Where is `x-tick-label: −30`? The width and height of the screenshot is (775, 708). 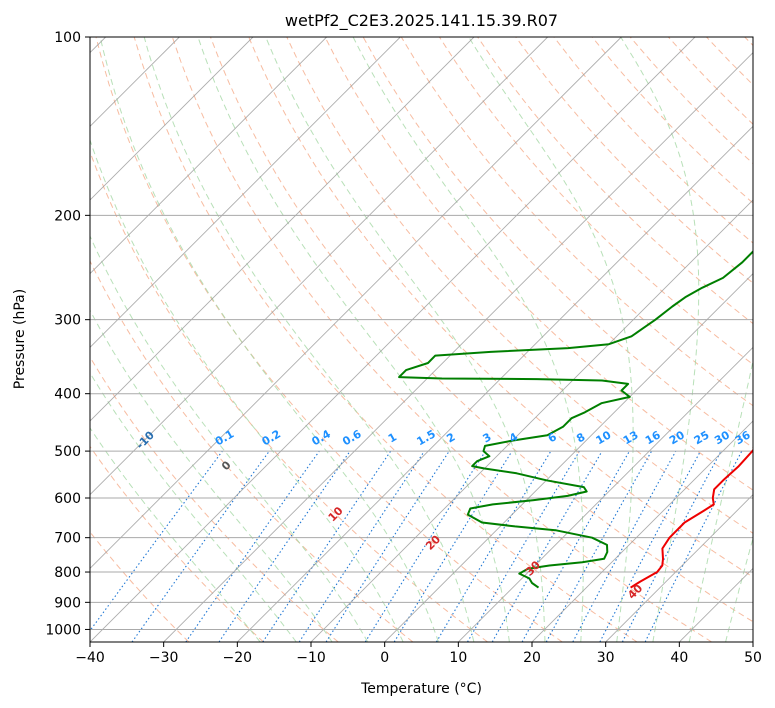
x-tick-label: −30 is located at coordinates (164, 658).